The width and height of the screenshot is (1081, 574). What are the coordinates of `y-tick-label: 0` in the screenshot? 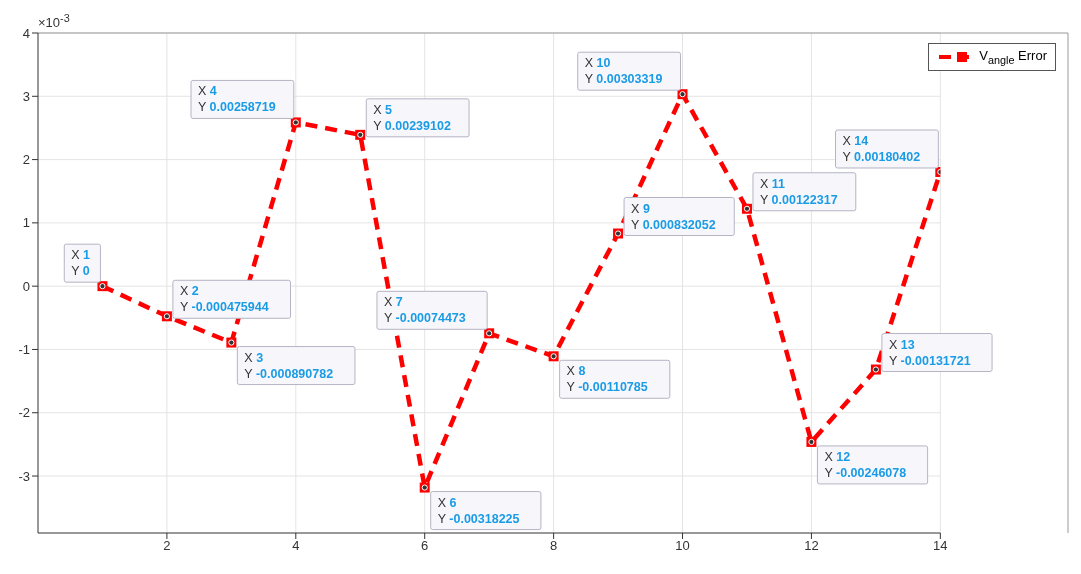 It's located at (26, 286).